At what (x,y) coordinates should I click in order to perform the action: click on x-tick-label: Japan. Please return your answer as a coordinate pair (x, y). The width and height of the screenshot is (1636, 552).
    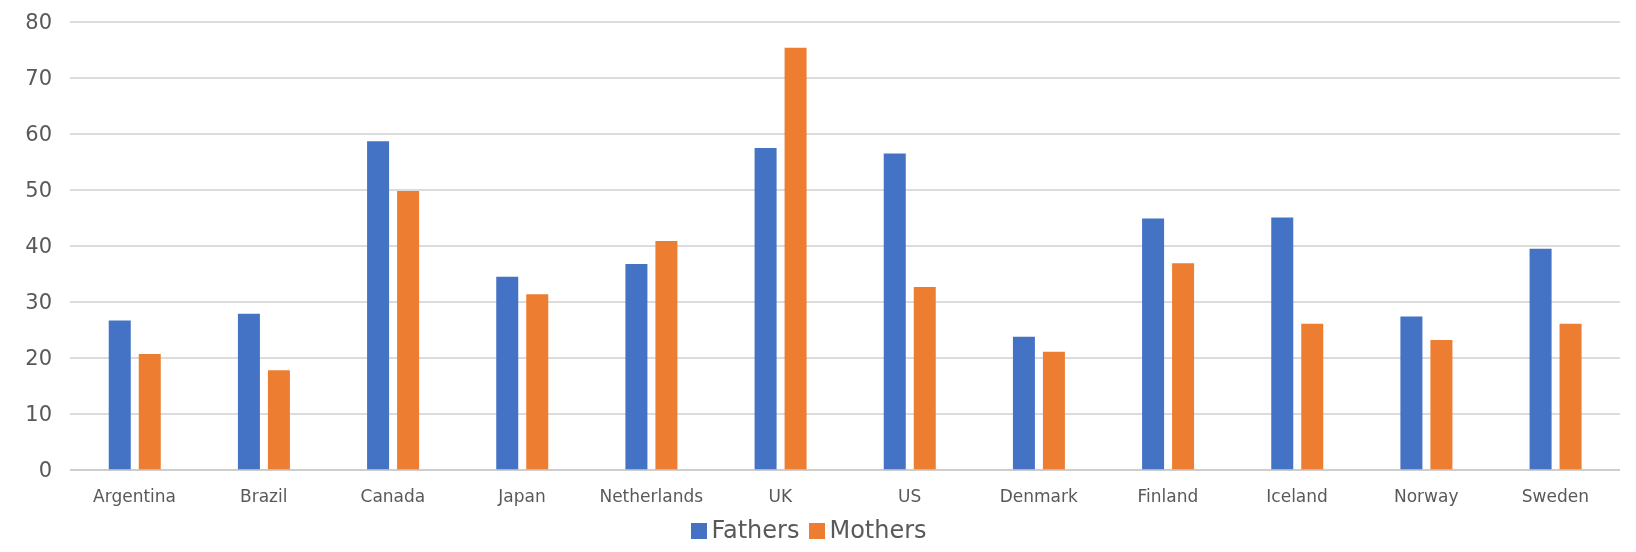
    Looking at the image, I should click on (521, 496).